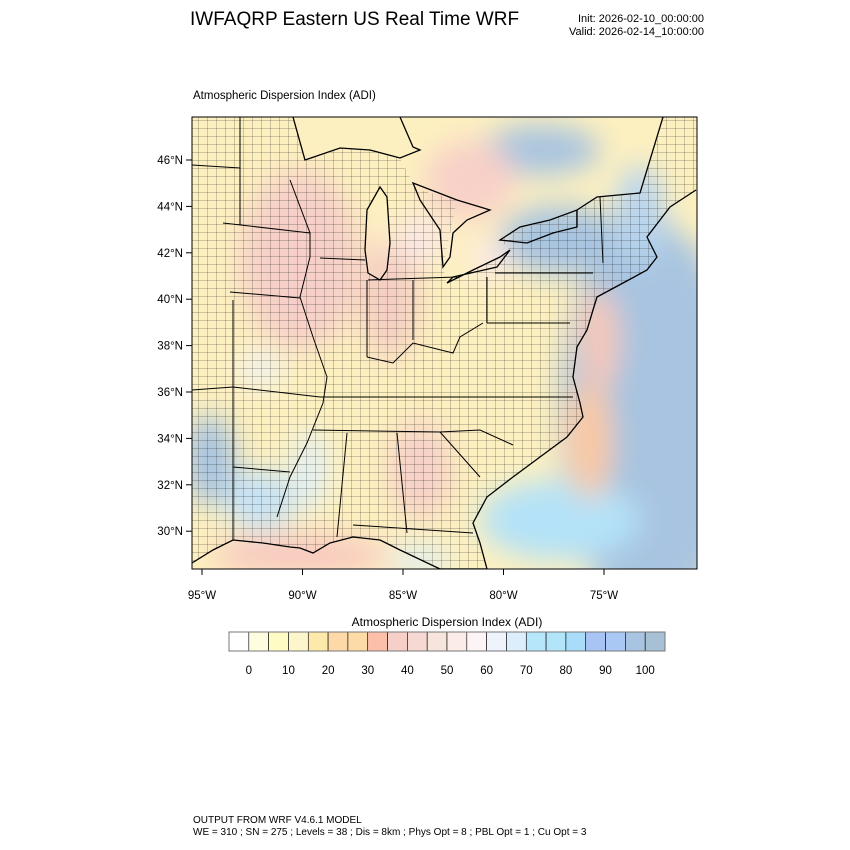 Image resolution: width=850 pixels, height=850 pixels. Describe the element at coordinates (636, 32) in the screenshot. I see `valid-time: Valid: 2026-02-14_10:00:00` at that location.